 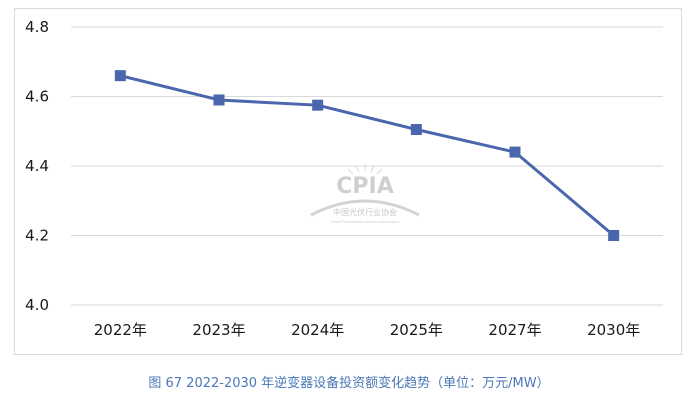 What do you see at coordinates (37, 236) in the screenshot?
I see `y-tick-label: 4.2` at bounding box center [37, 236].